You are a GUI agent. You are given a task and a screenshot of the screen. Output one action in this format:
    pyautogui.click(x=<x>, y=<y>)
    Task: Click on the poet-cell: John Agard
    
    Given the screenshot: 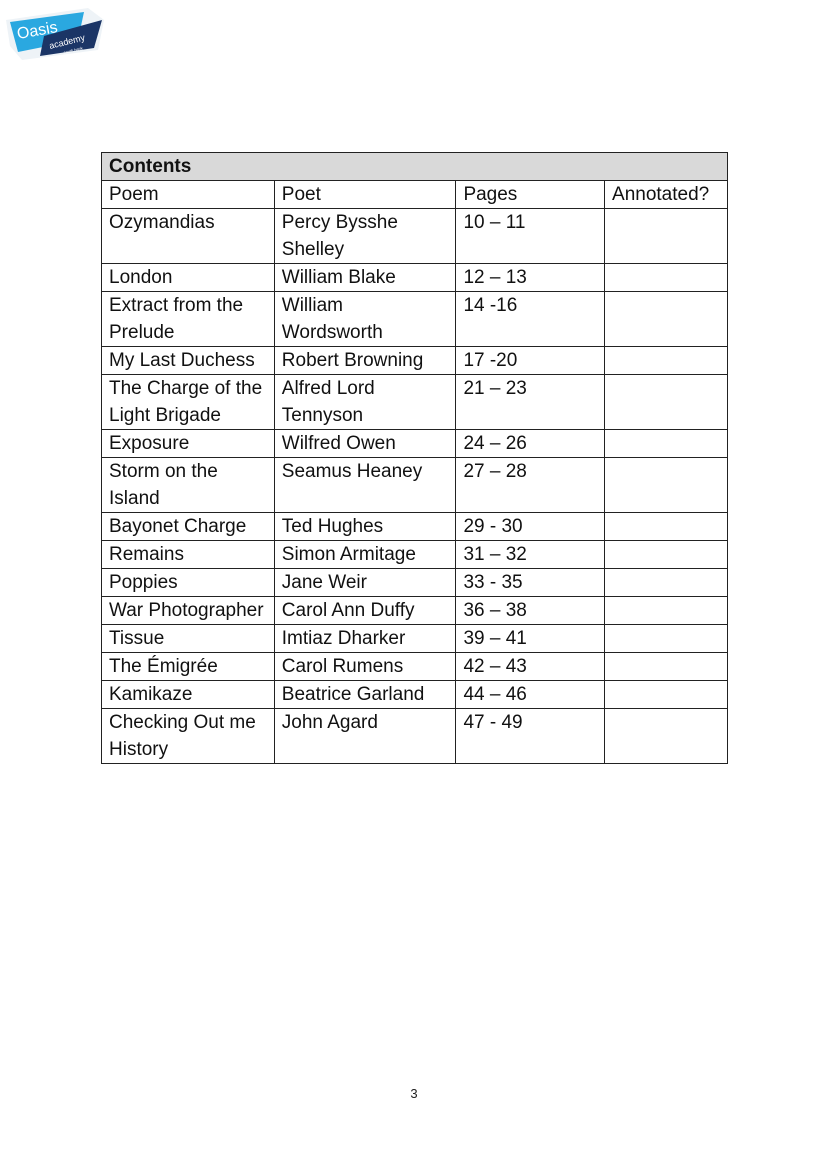 What is the action you would take?
    pyautogui.click(x=365, y=736)
    